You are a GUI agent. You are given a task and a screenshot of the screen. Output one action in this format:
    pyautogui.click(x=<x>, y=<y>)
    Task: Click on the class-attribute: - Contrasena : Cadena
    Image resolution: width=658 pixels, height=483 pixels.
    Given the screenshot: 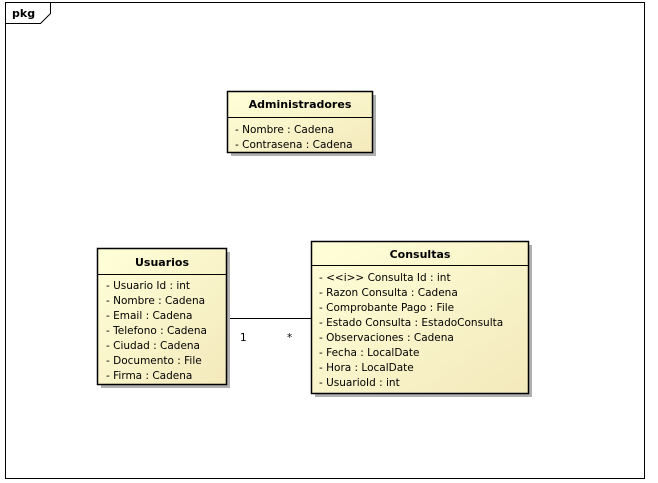 What is the action you would take?
    pyautogui.click(x=294, y=145)
    